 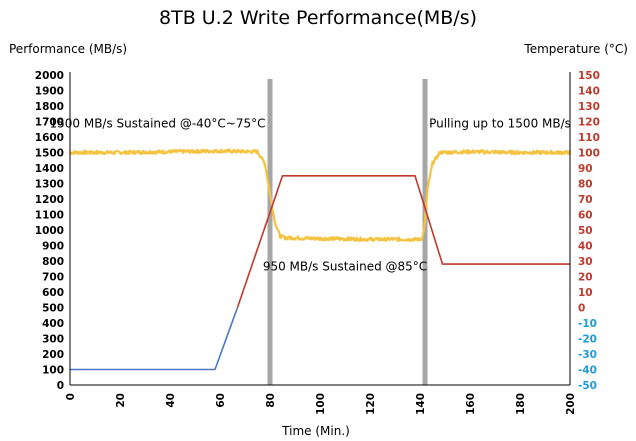 What do you see at coordinates (587, 340) in the screenshot?
I see `y-right-tick-label: -20` at bounding box center [587, 340].